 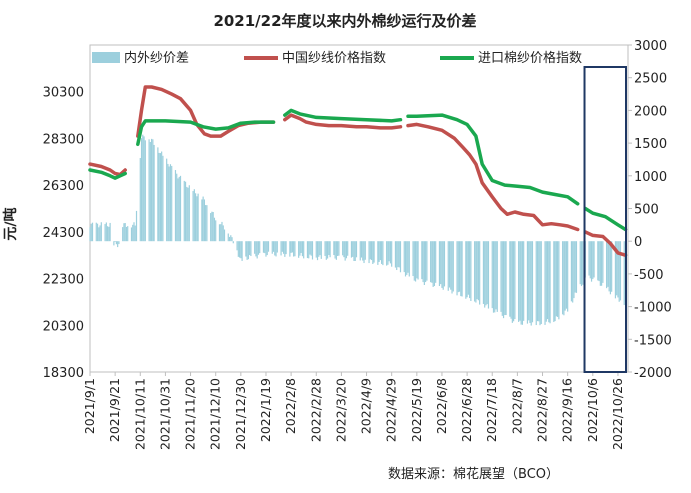 I want to click on x-tick-label: 2022/6/8, so click(x=441, y=406).